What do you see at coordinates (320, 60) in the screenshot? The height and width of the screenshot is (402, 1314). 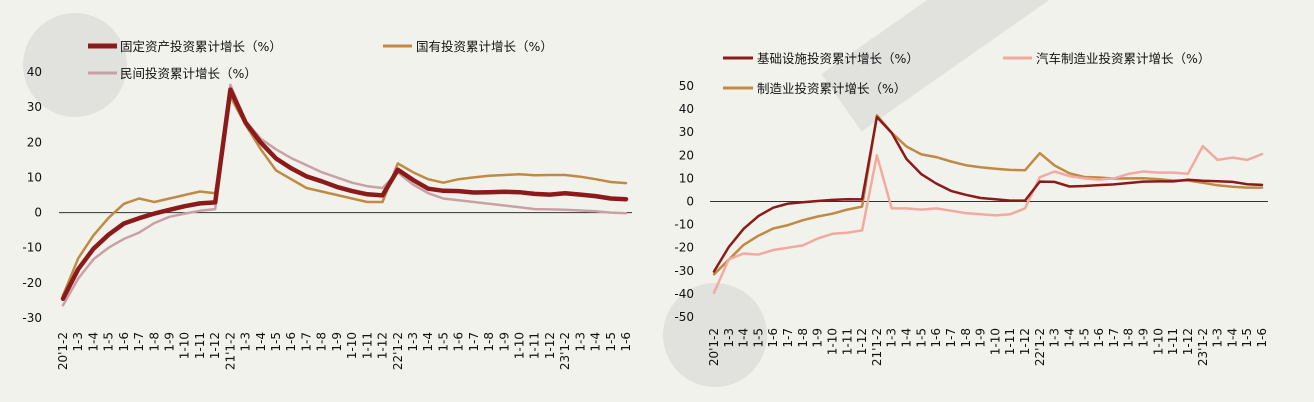 I see `left-legend: 固定资产投资累计增长（%） 国有投资累计增长（%） 民间投资累计增长（%）` at bounding box center [320, 60].